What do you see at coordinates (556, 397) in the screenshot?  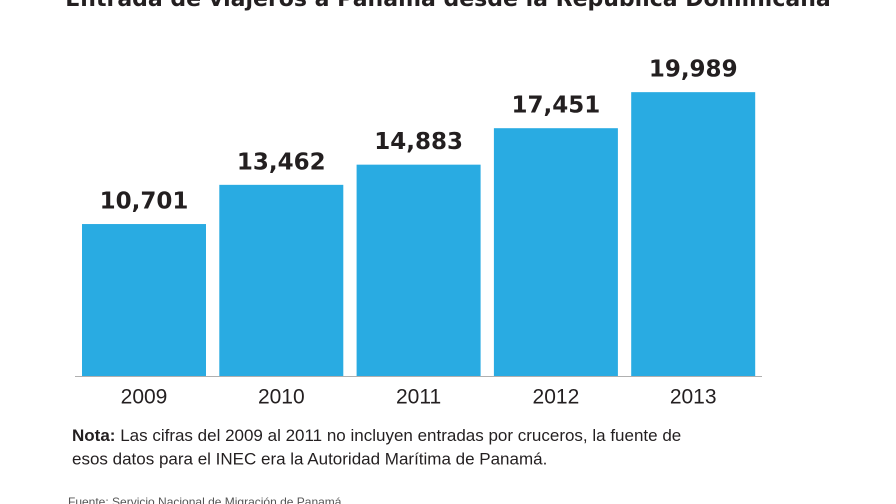 I see `x-tick-label: 2012` at bounding box center [556, 397].